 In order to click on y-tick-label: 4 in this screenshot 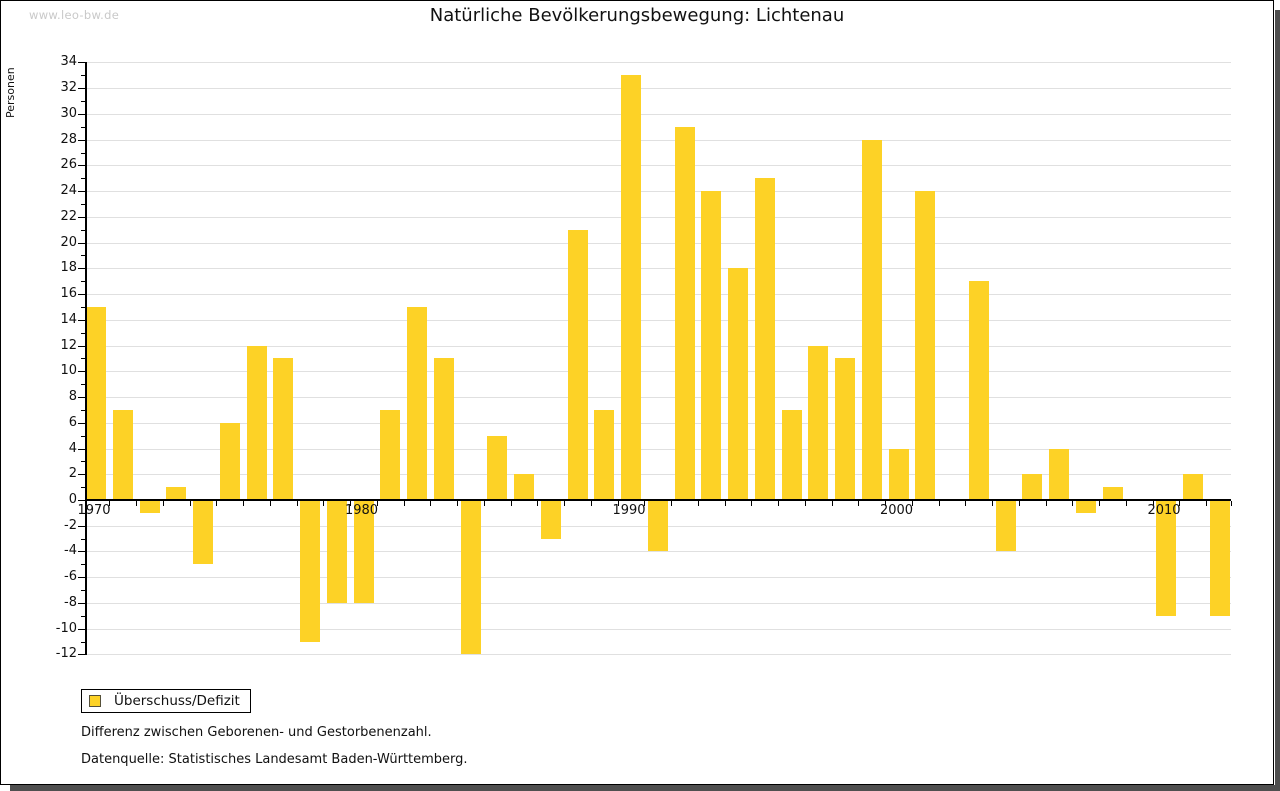, I will do `click(72, 448)`.